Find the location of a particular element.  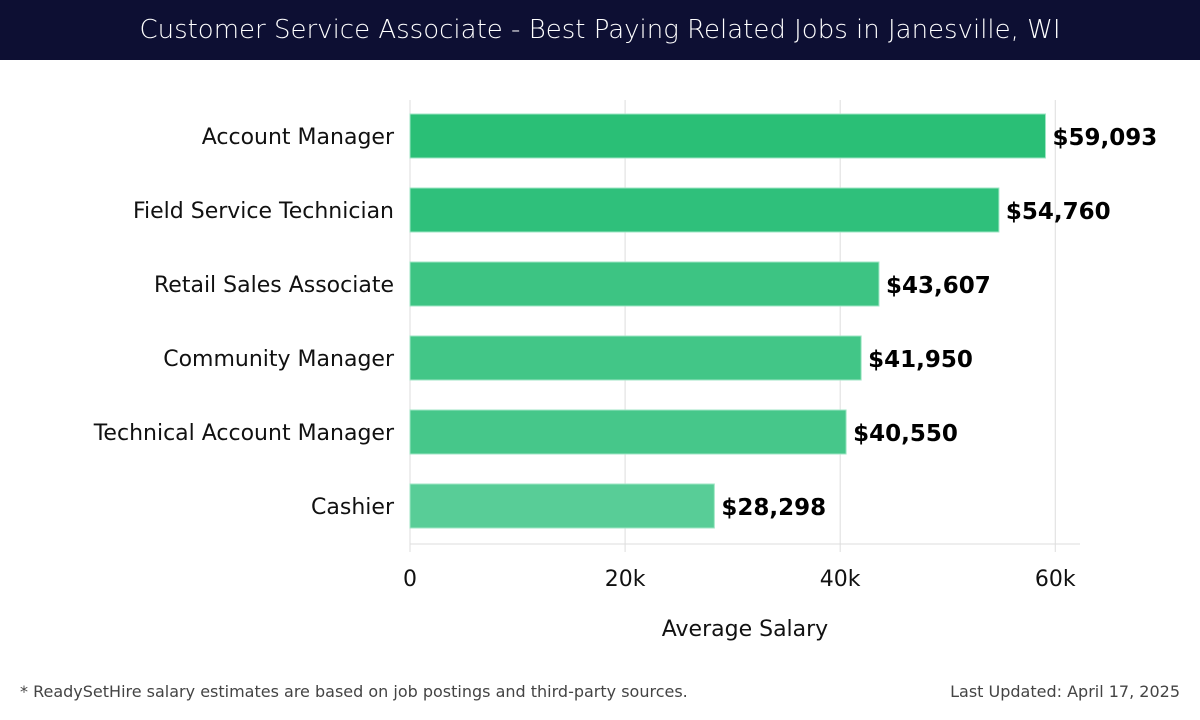

data-label: $54,760 is located at coordinates (1058, 212).